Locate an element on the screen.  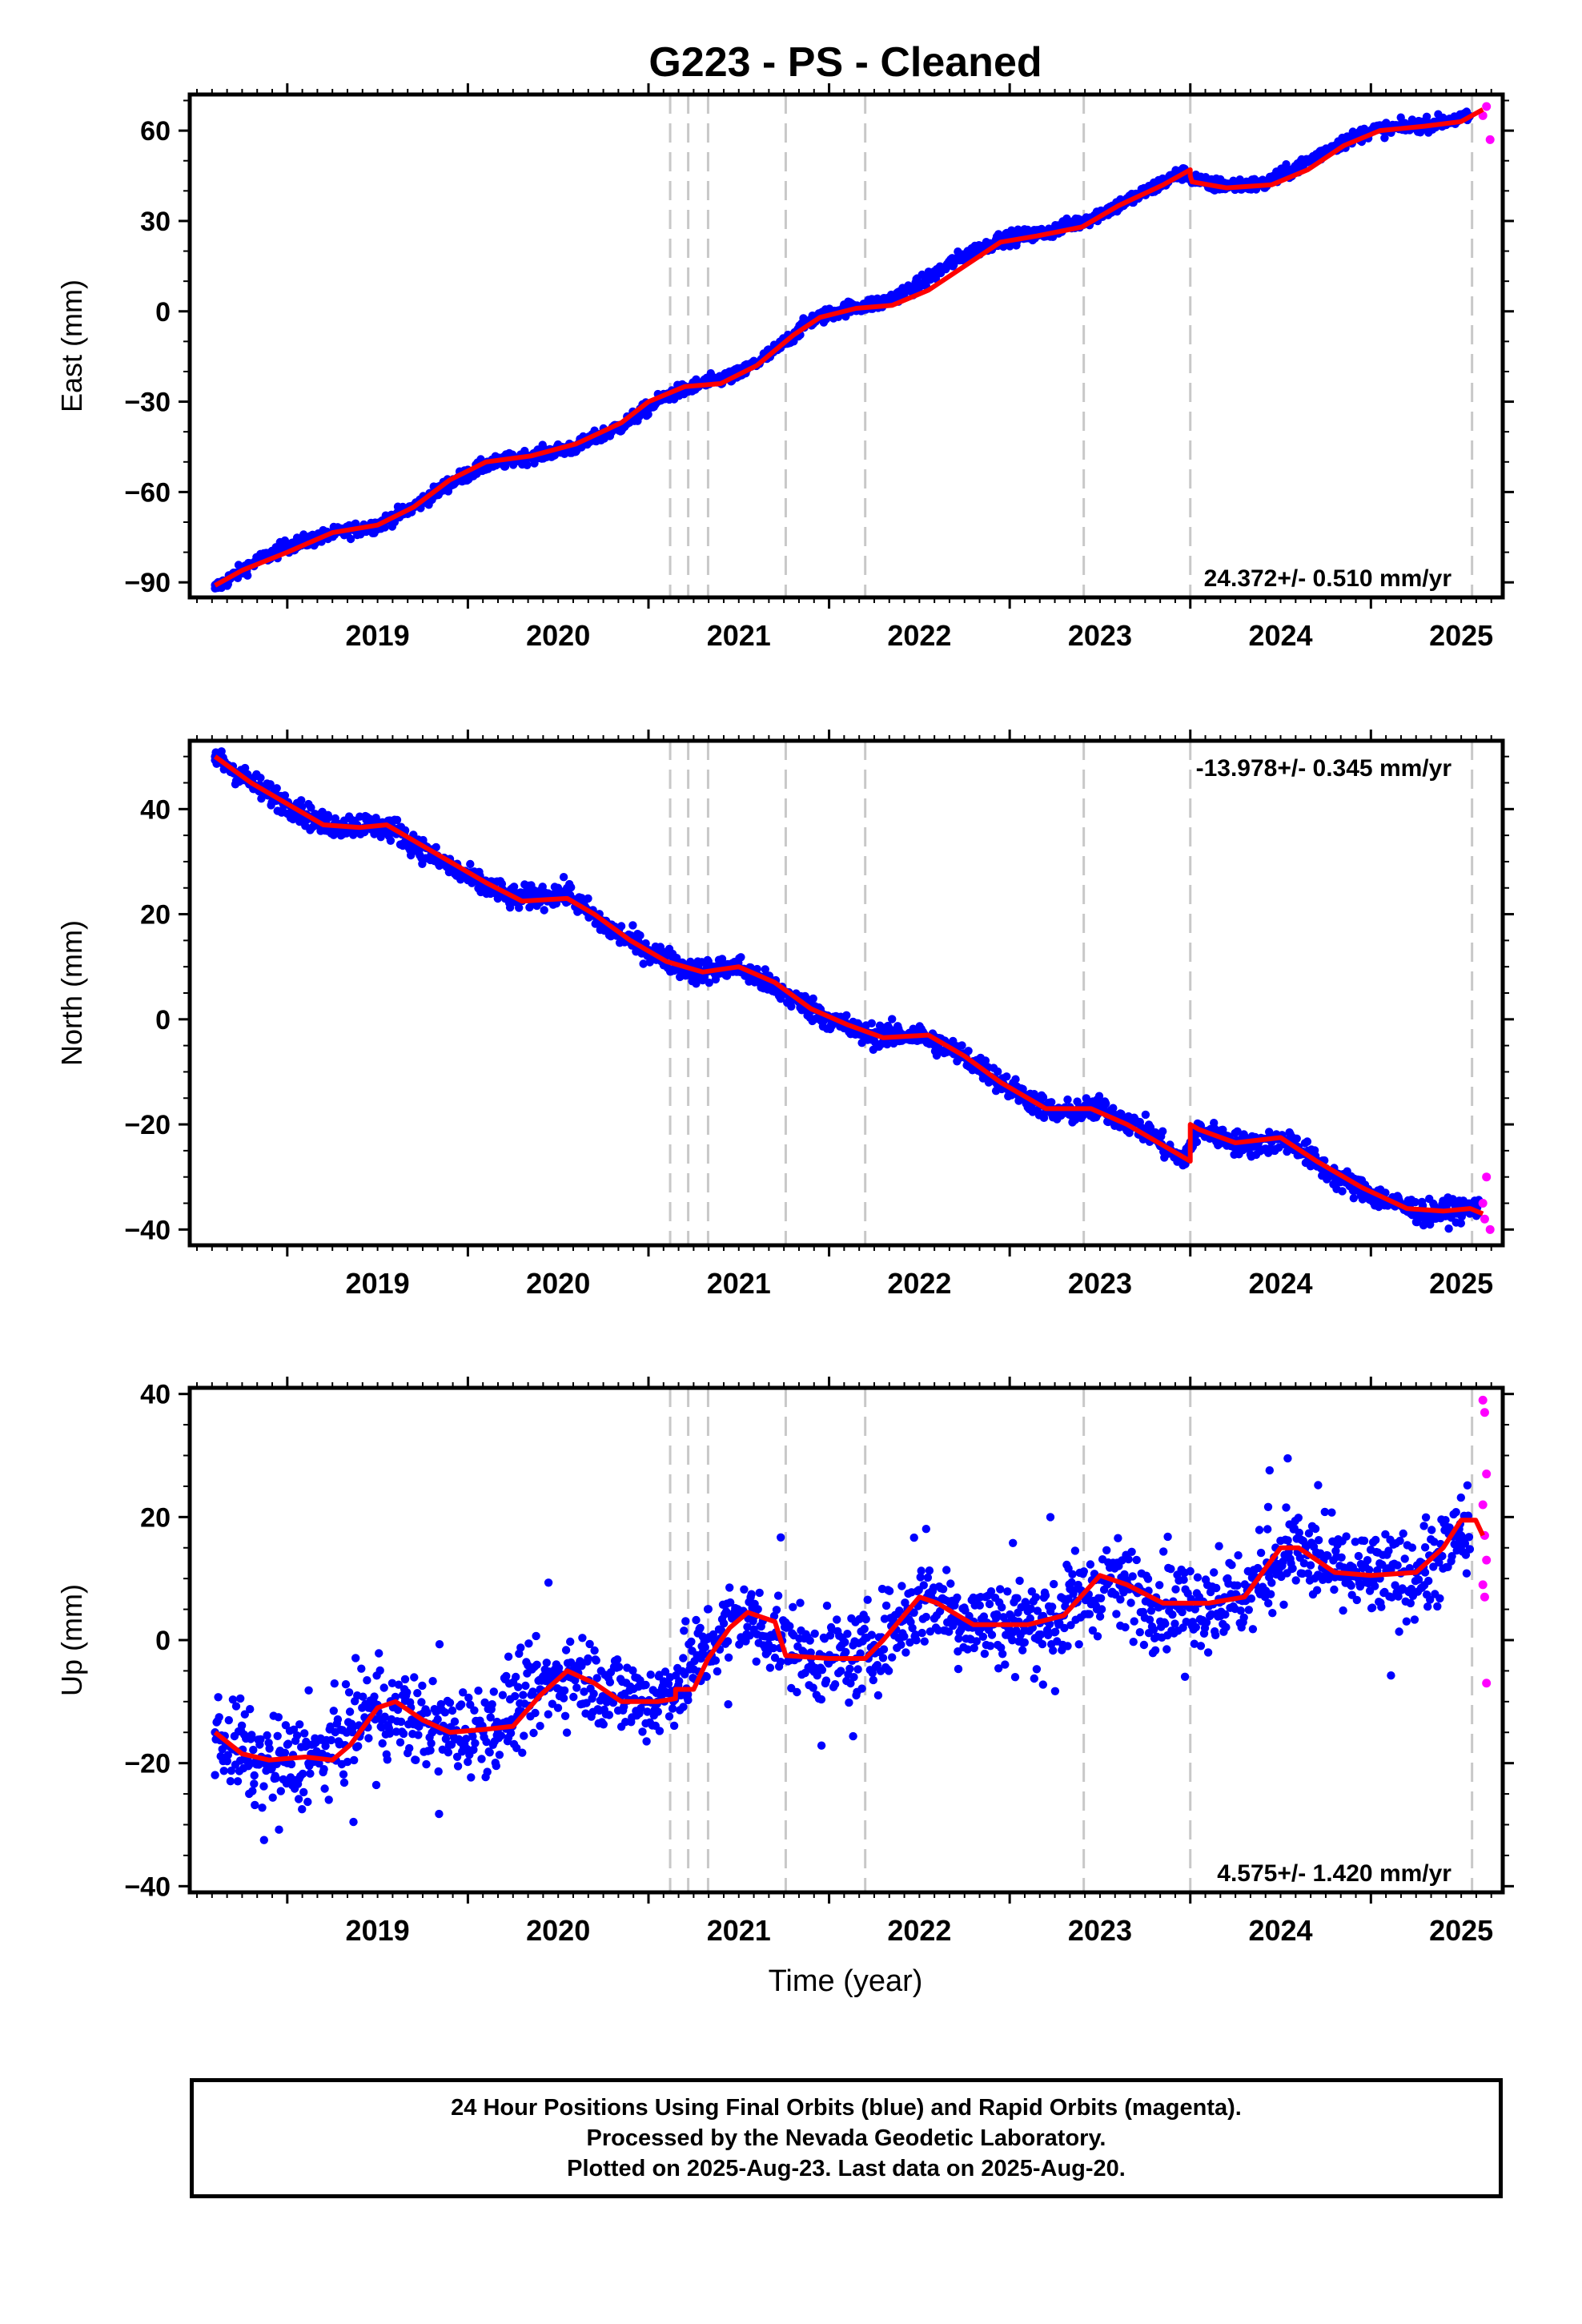
y-tick-label: −90 is located at coordinates (147, 583).